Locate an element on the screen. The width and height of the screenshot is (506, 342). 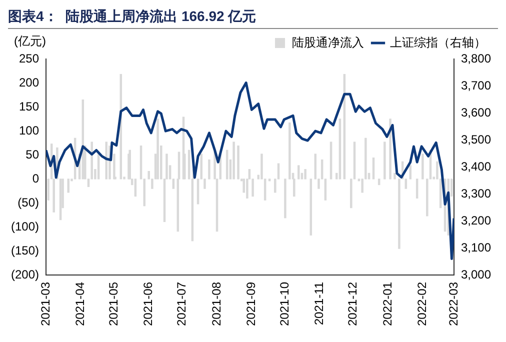
y2-tick-label: 3,200 is located at coordinates (476, 220).